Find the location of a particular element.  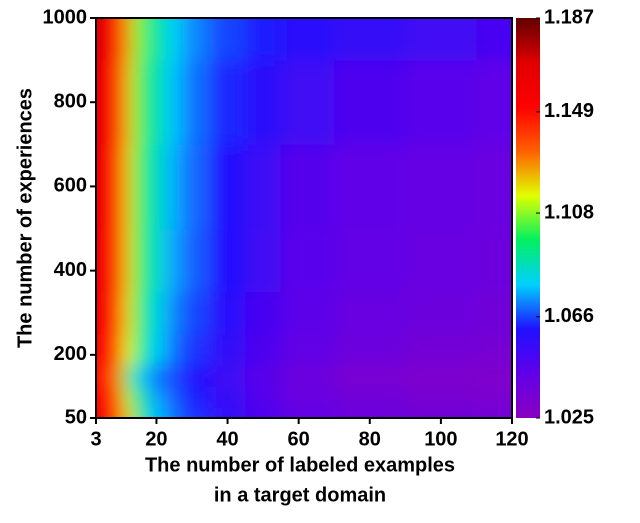

x-tick-label: 20 is located at coordinates (156, 439).